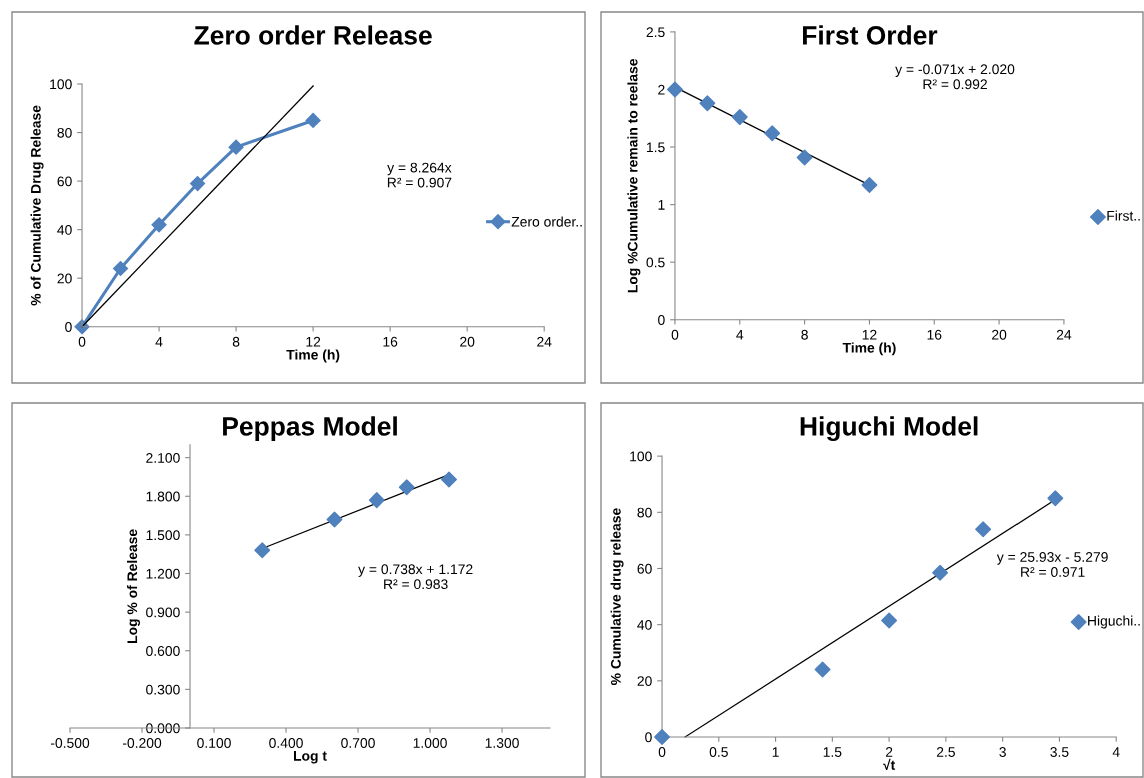 This screenshot has height=778, width=1144. What do you see at coordinates (502, 743) in the screenshot?
I see `x-tick-label: 1.300` at bounding box center [502, 743].